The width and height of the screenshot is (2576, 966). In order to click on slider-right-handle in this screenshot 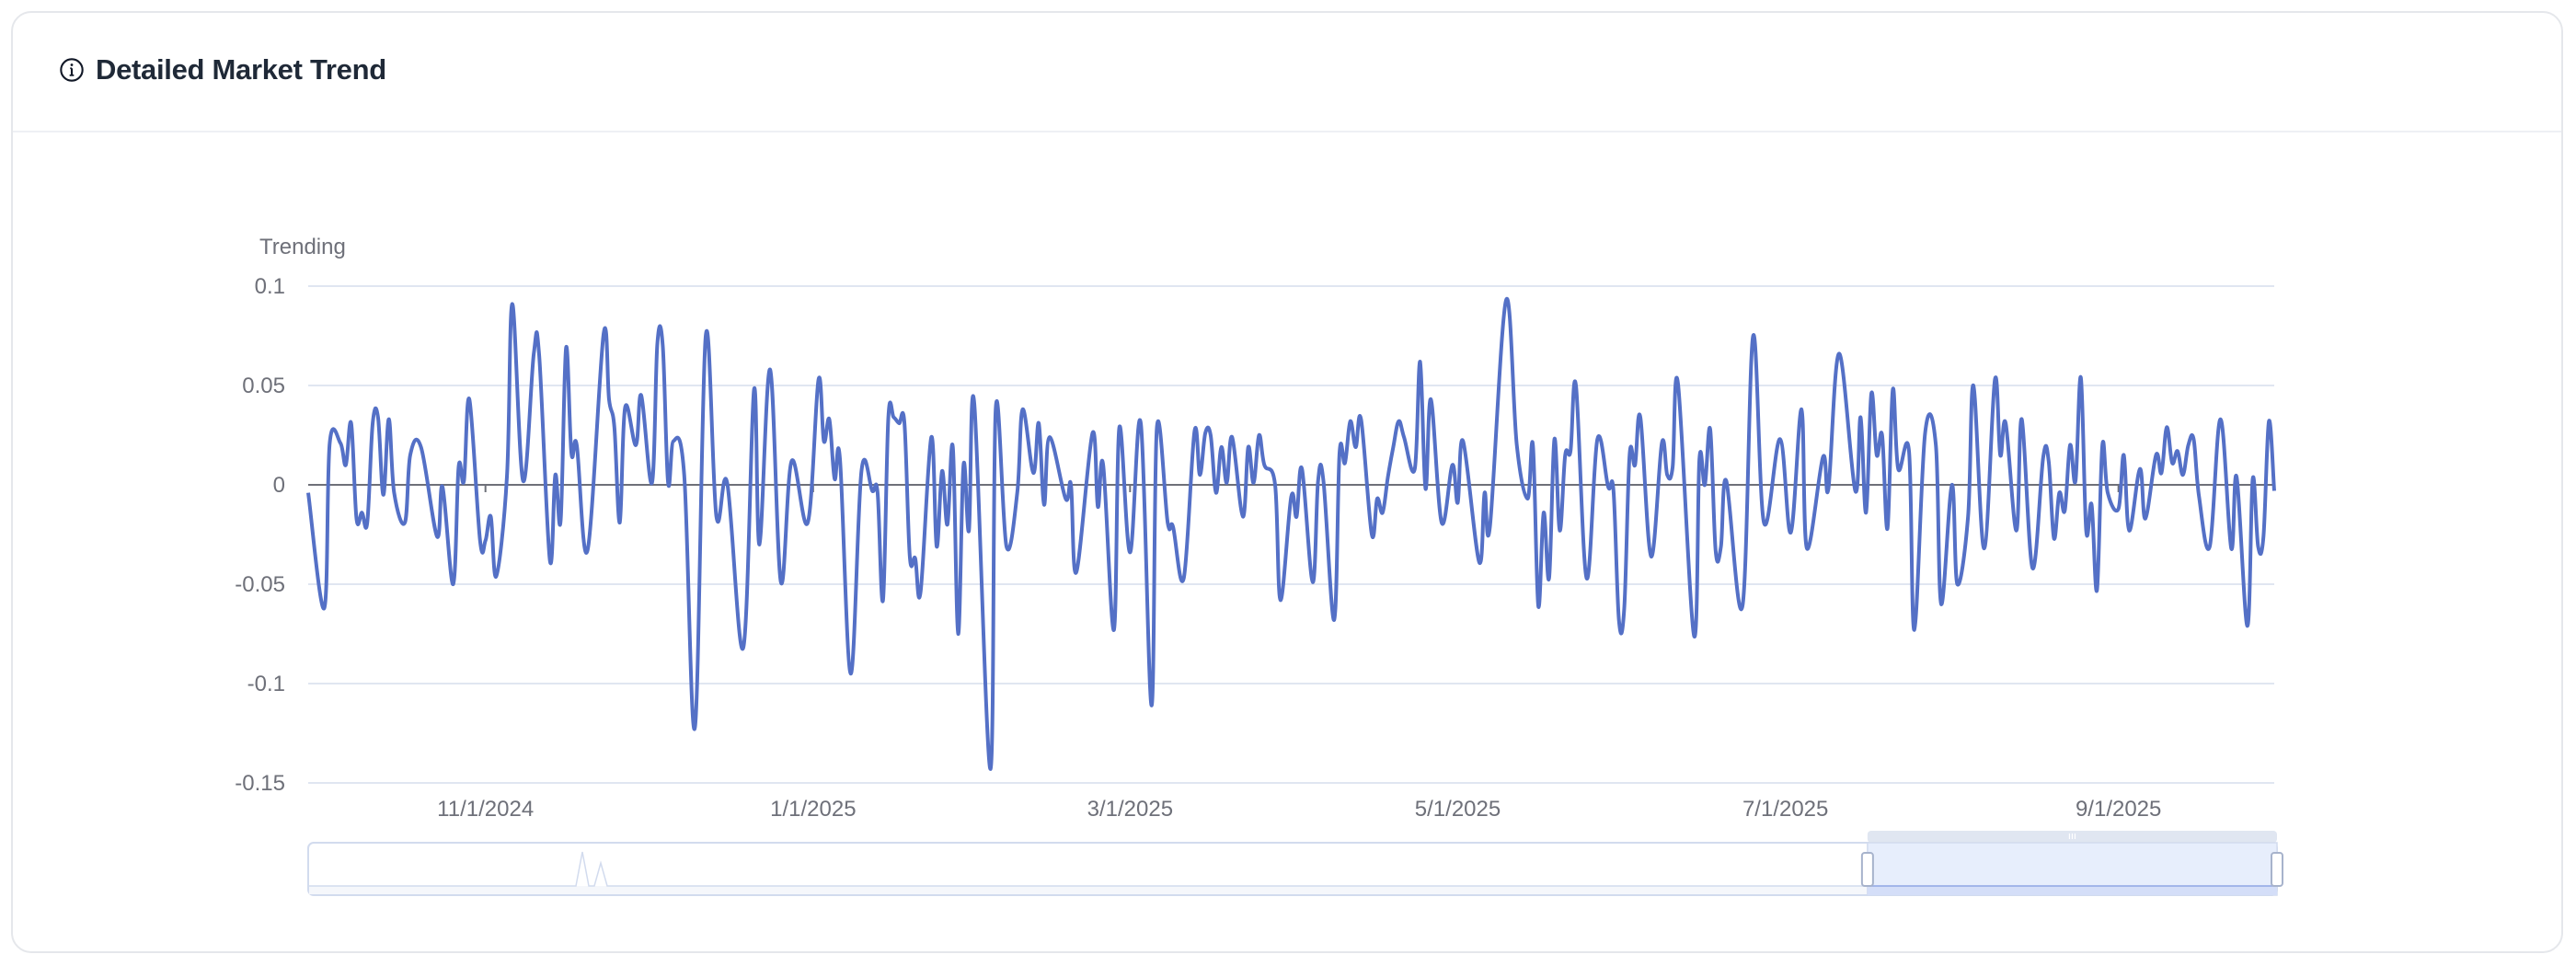, I will do `click(2277, 869)`.